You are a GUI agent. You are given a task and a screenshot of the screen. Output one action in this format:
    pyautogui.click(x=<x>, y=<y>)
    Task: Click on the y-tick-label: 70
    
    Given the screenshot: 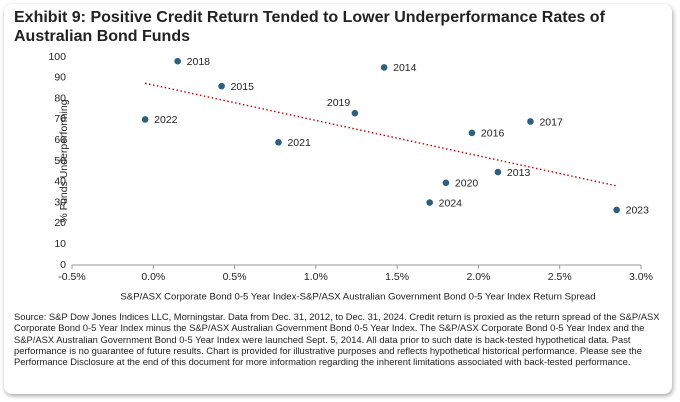 What is the action you would take?
    pyautogui.click(x=60, y=119)
    